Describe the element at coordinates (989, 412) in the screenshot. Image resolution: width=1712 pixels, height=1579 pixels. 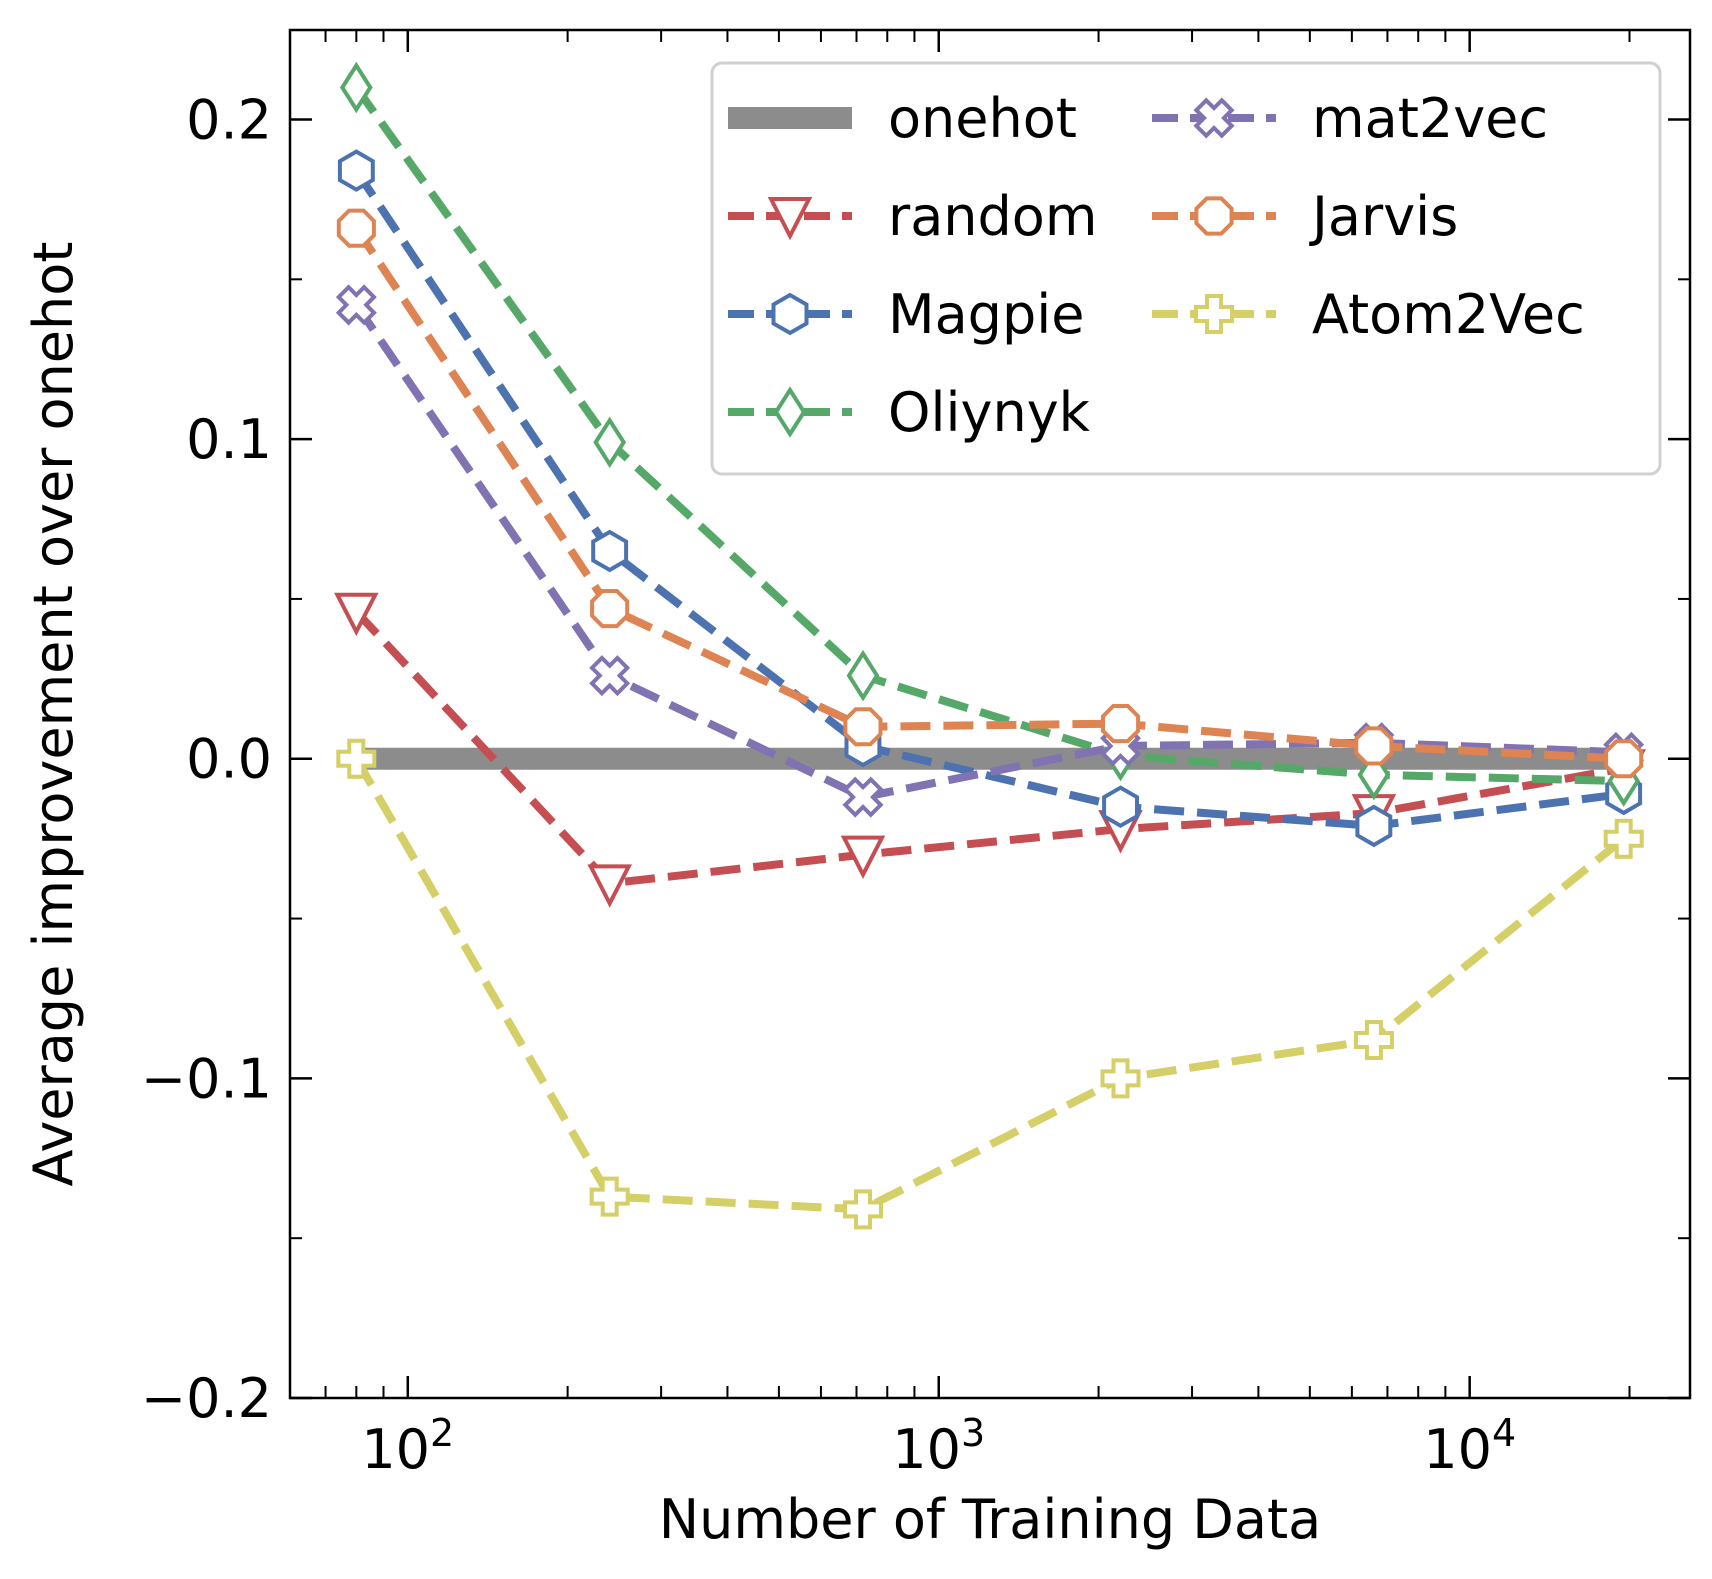
I see `legend-label-oliynyk: Oliynyk` at that location.